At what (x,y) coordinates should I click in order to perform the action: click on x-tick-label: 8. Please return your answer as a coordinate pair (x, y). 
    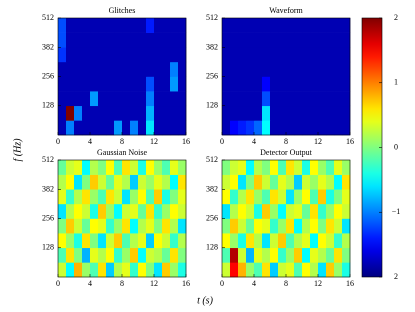
    Looking at the image, I should click on (286, 141).